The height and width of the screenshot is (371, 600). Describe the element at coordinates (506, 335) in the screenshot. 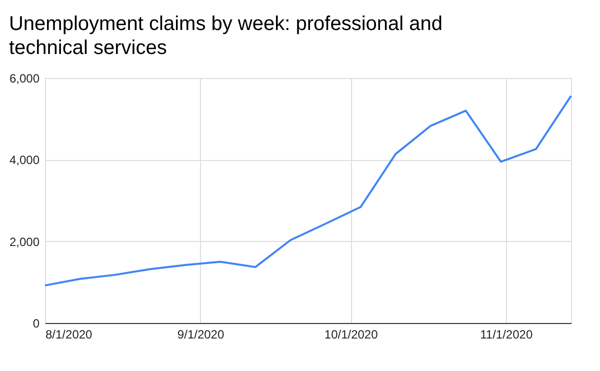

I see `x-tick-label: 11/1/2020` at that location.